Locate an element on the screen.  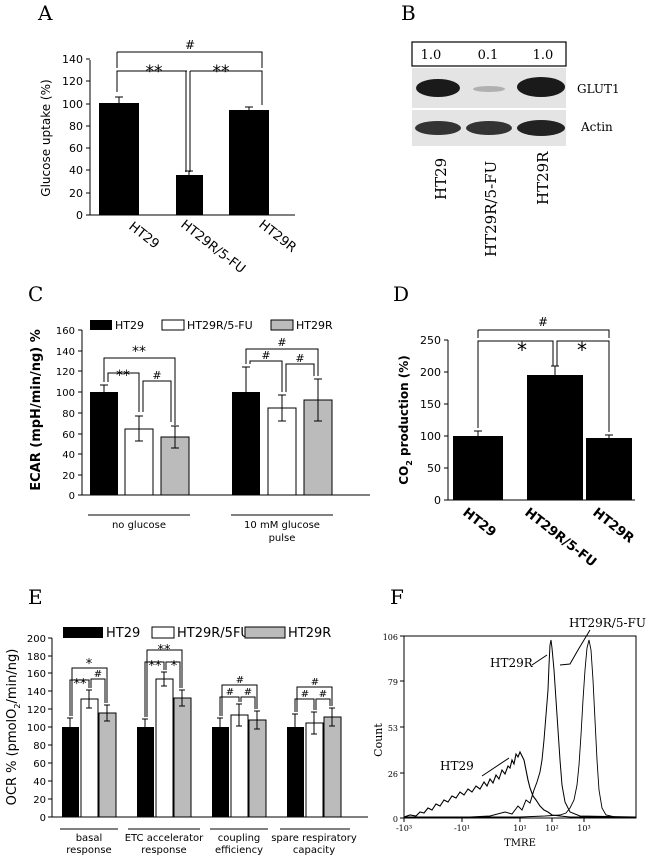
e-tick: 60 is located at coordinates (39, 764).